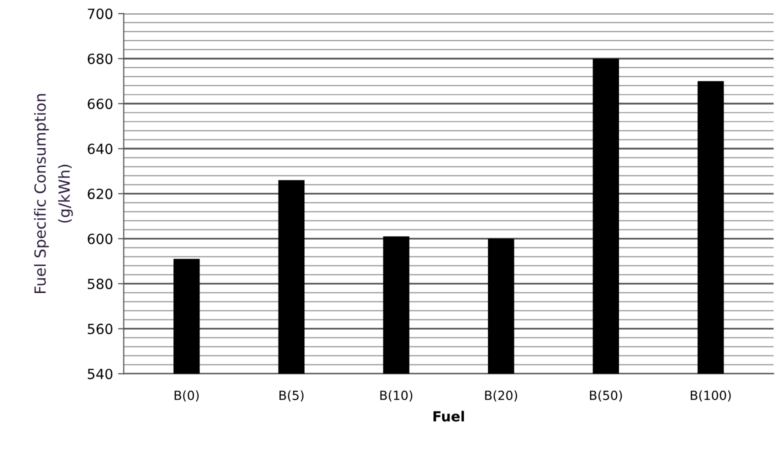 The width and height of the screenshot is (783, 453). I want to click on x-tick-label: B(0), so click(186, 396).